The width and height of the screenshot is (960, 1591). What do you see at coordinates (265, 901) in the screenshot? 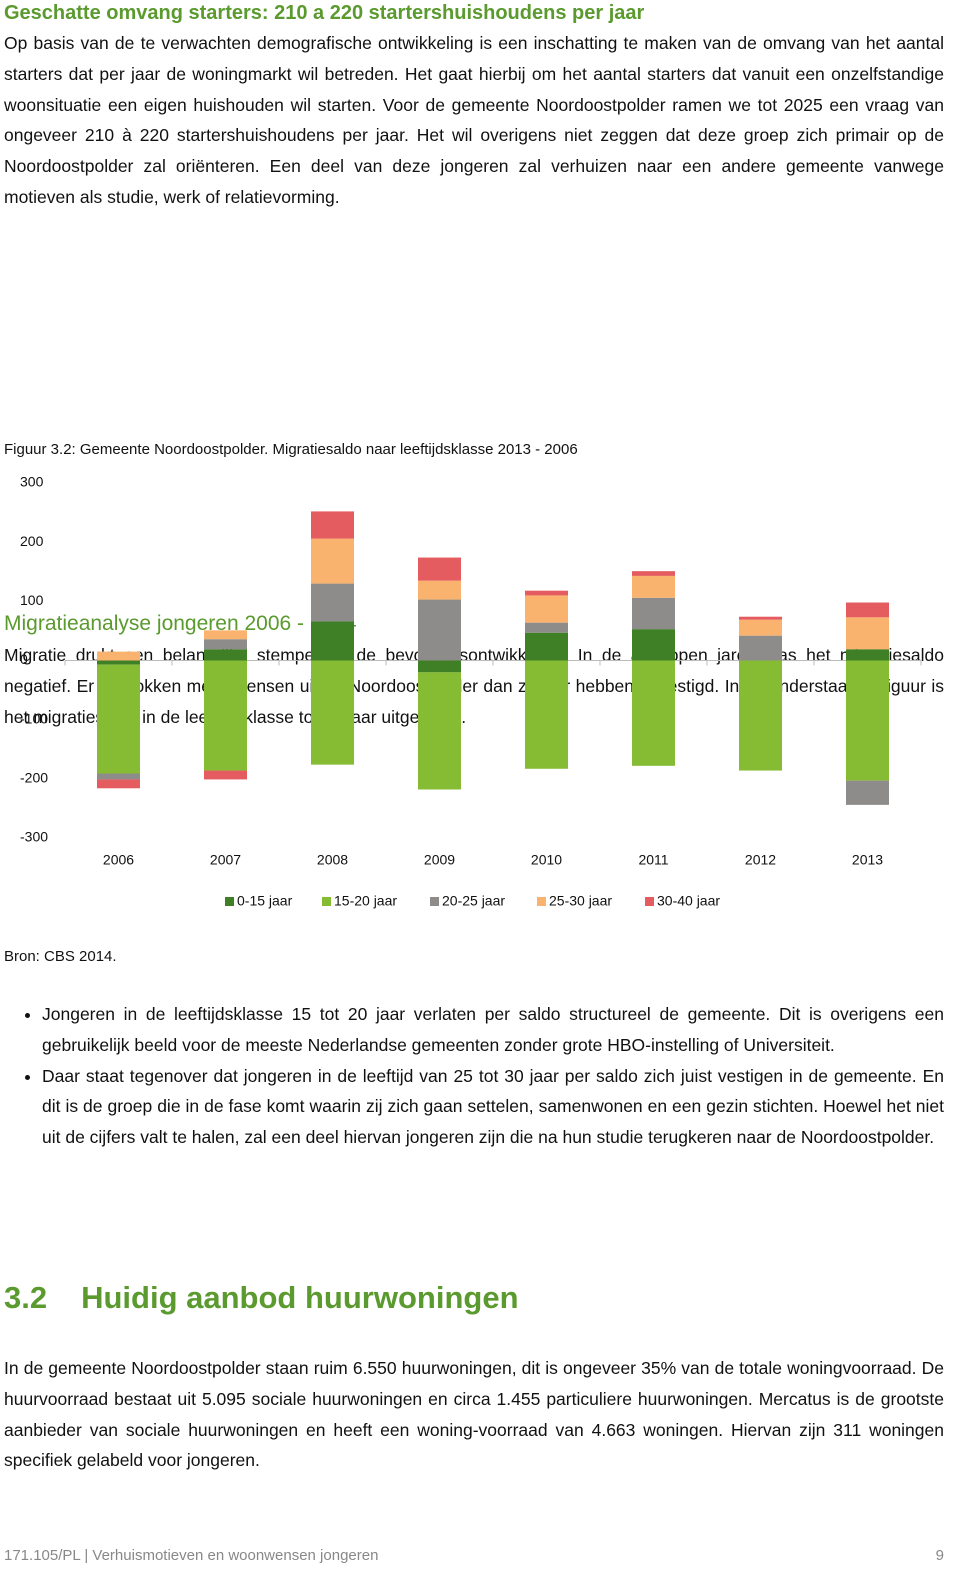
I see `legend-label: 0-15 jaar` at bounding box center [265, 901].